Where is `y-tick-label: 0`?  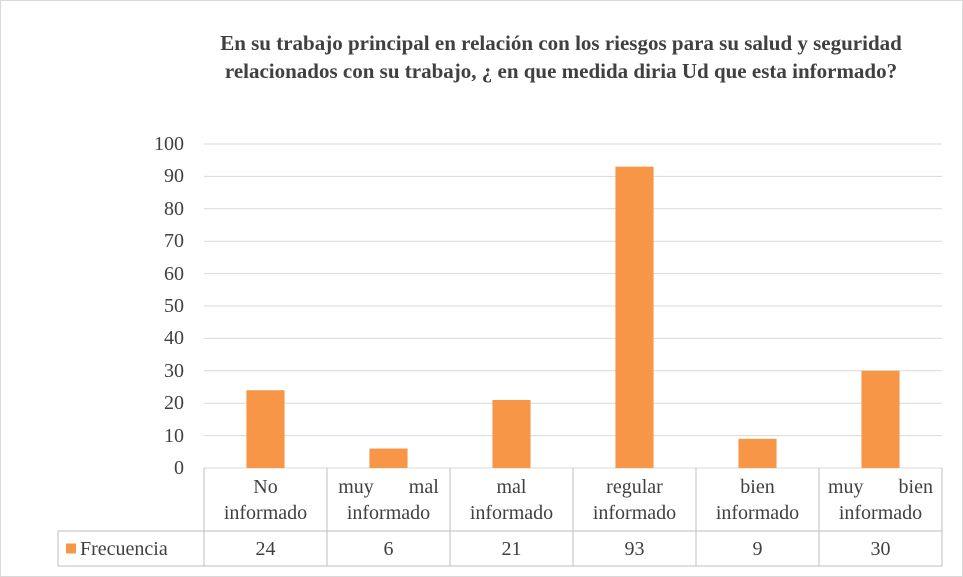
y-tick-label: 0 is located at coordinates (179, 468).